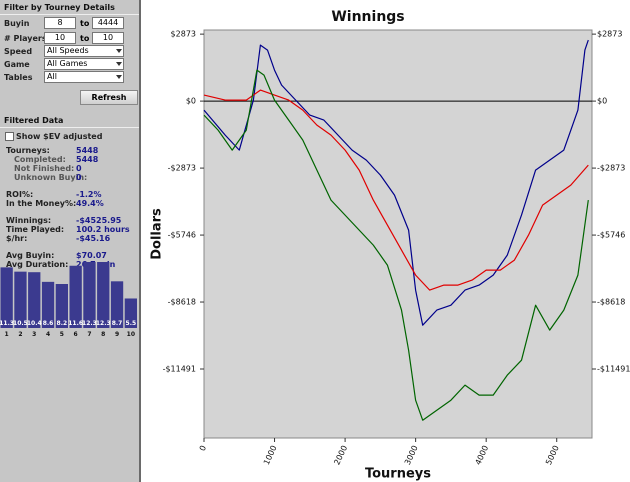 This screenshot has height=482, width=630. Describe the element at coordinates (28, 150) in the screenshot. I see `stat-label: Tourneys:` at that location.